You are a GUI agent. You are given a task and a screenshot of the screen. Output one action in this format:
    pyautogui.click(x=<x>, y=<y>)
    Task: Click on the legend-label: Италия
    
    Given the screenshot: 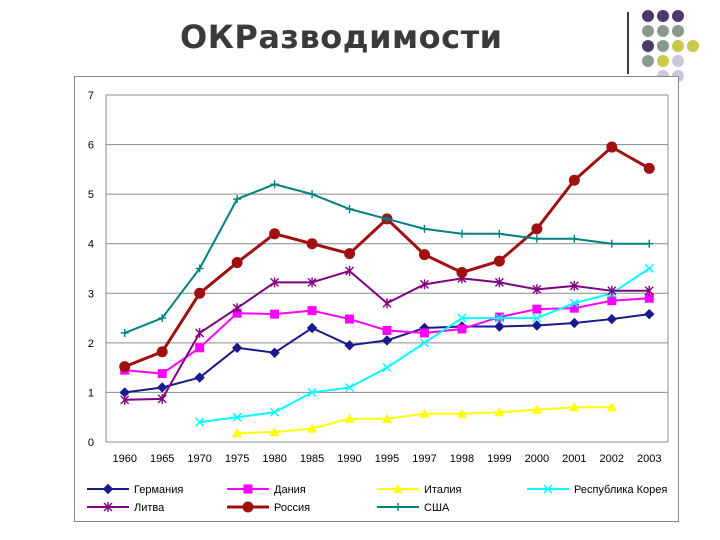 What is the action you would take?
    pyautogui.click(x=443, y=490)
    